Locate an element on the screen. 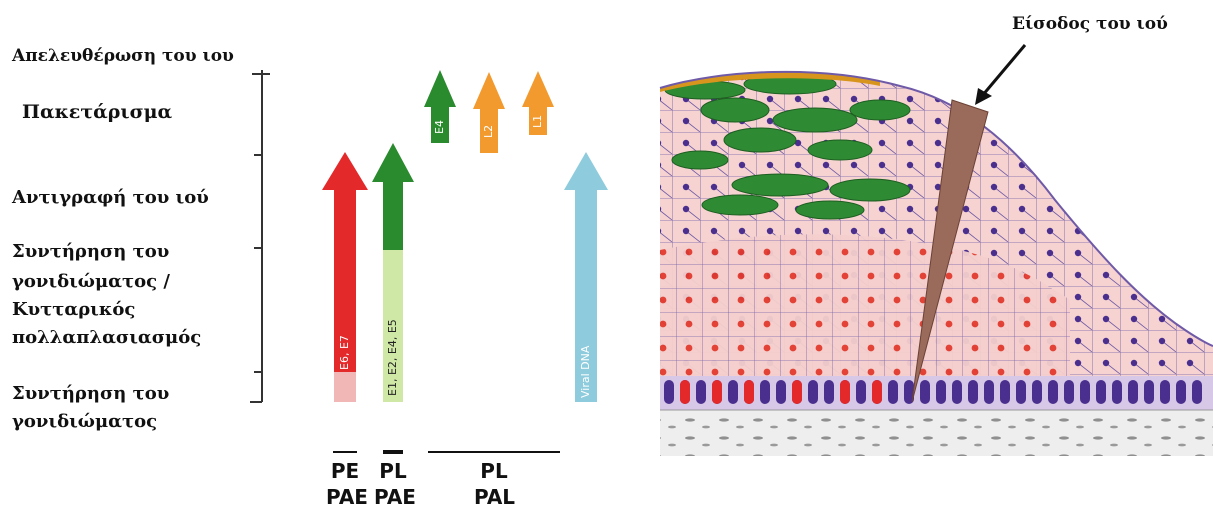  label-l2: L2 is located at coordinates (488, 131).